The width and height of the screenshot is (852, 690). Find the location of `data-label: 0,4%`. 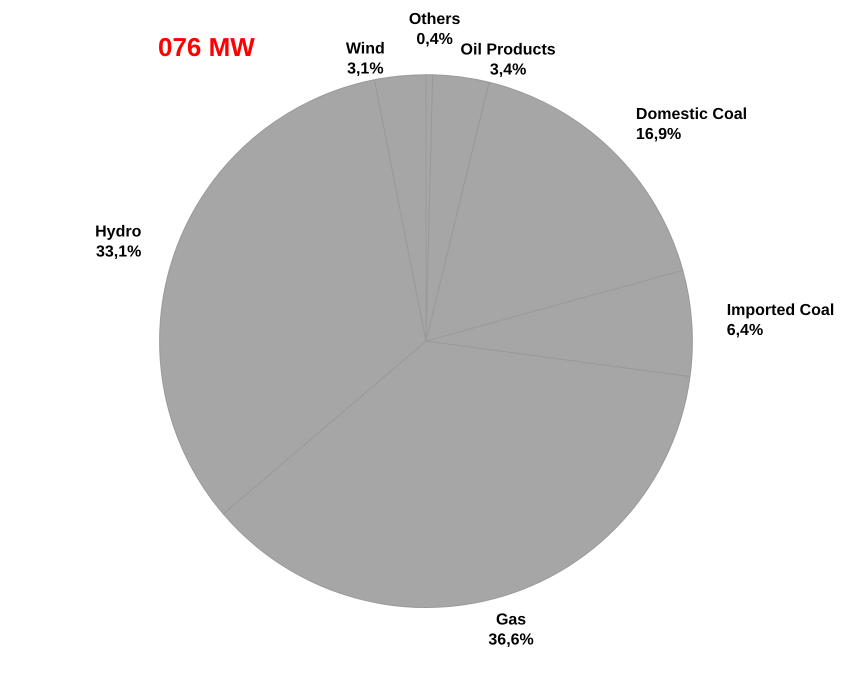

data-label: 0,4% is located at coordinates (434, 39).